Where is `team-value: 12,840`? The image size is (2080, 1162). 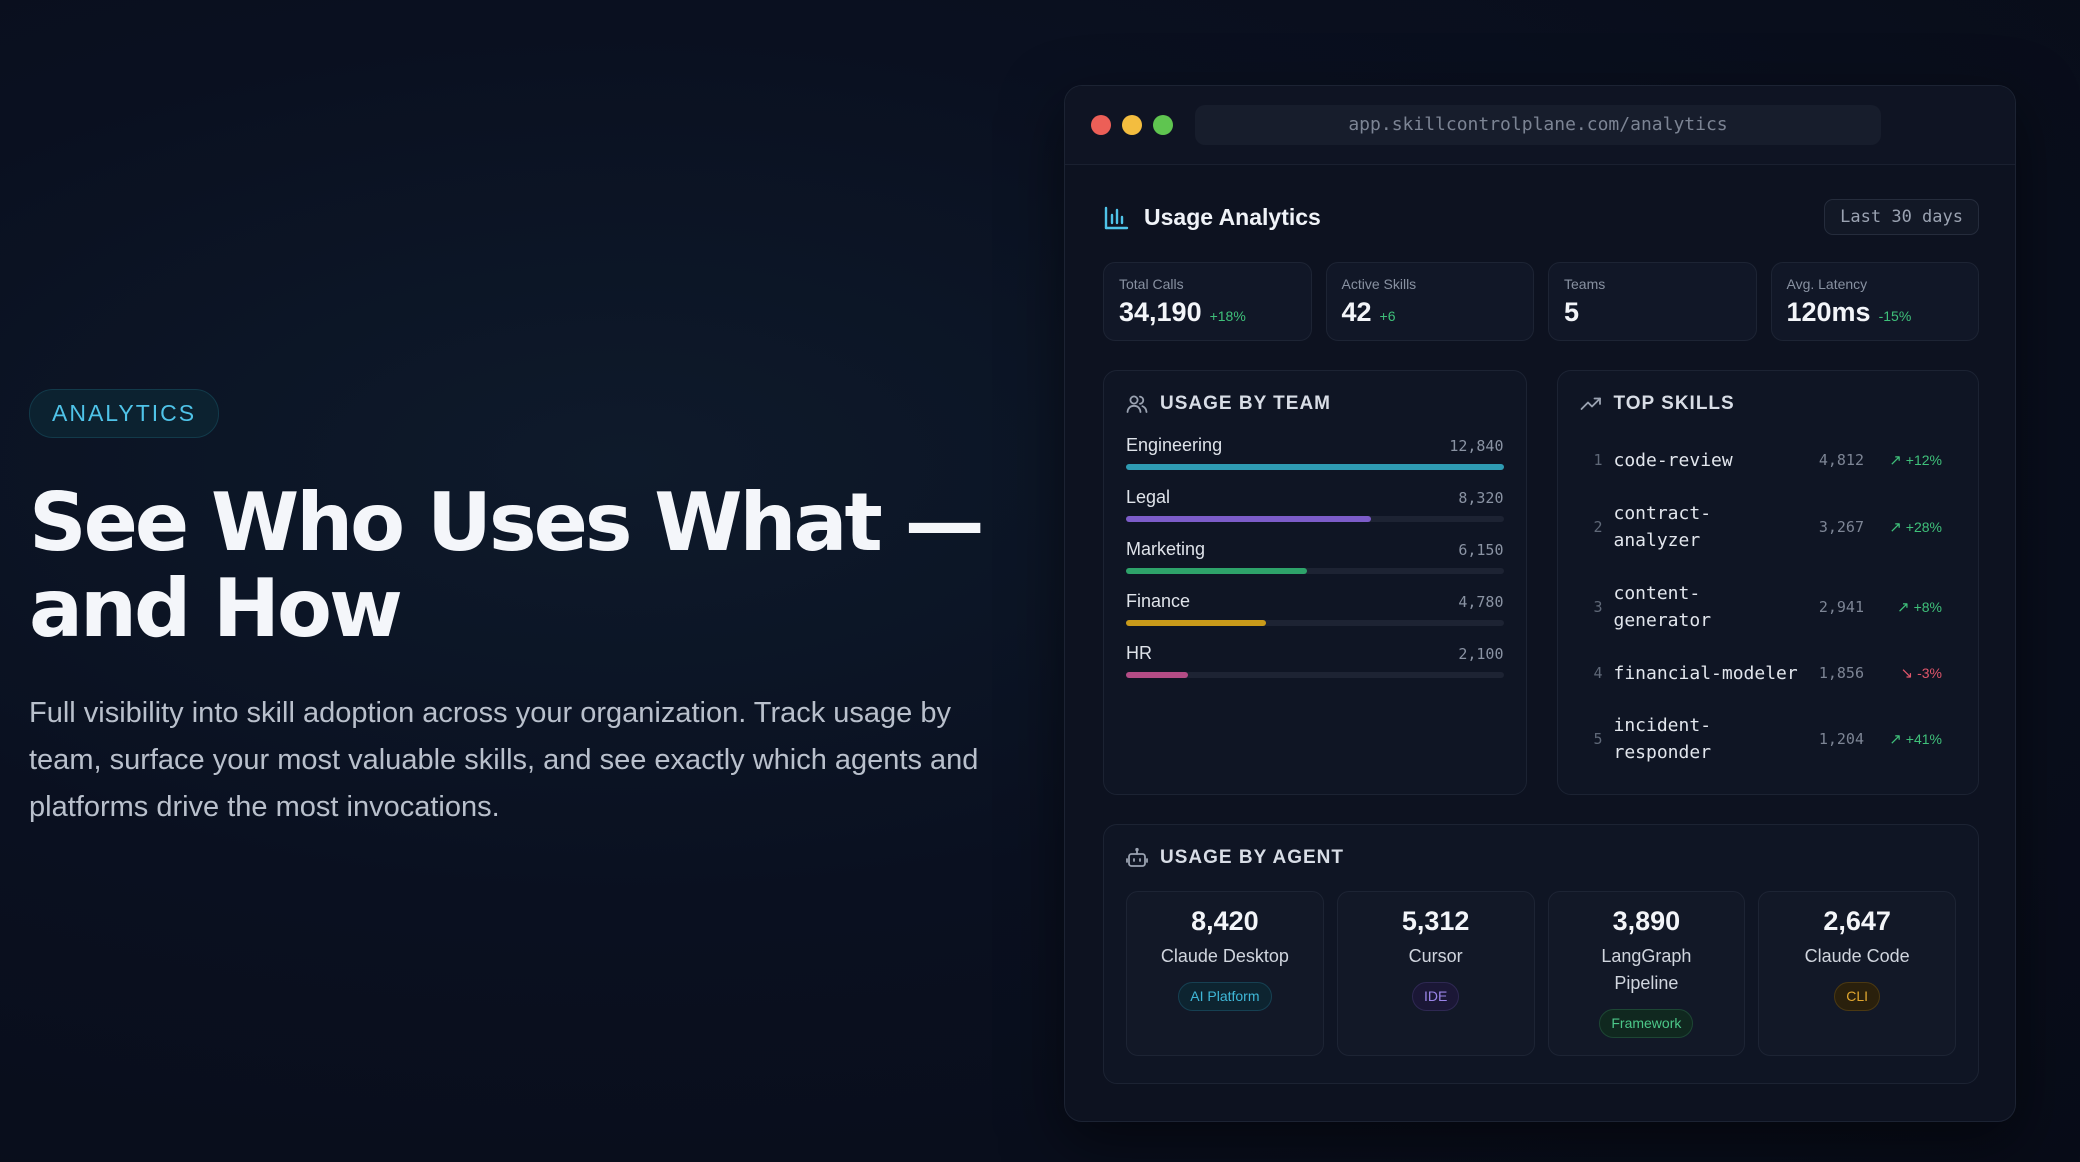
team-value: 12,840 is located at coordinates (1476, 446).